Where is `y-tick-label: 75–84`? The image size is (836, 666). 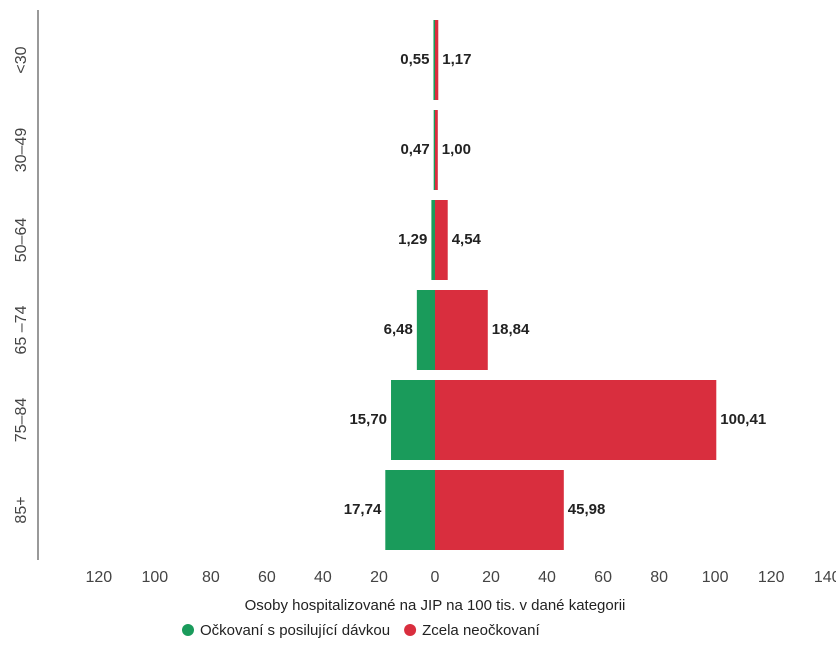 y-tick-label: 75–84 is located at coordinates (21, 420).